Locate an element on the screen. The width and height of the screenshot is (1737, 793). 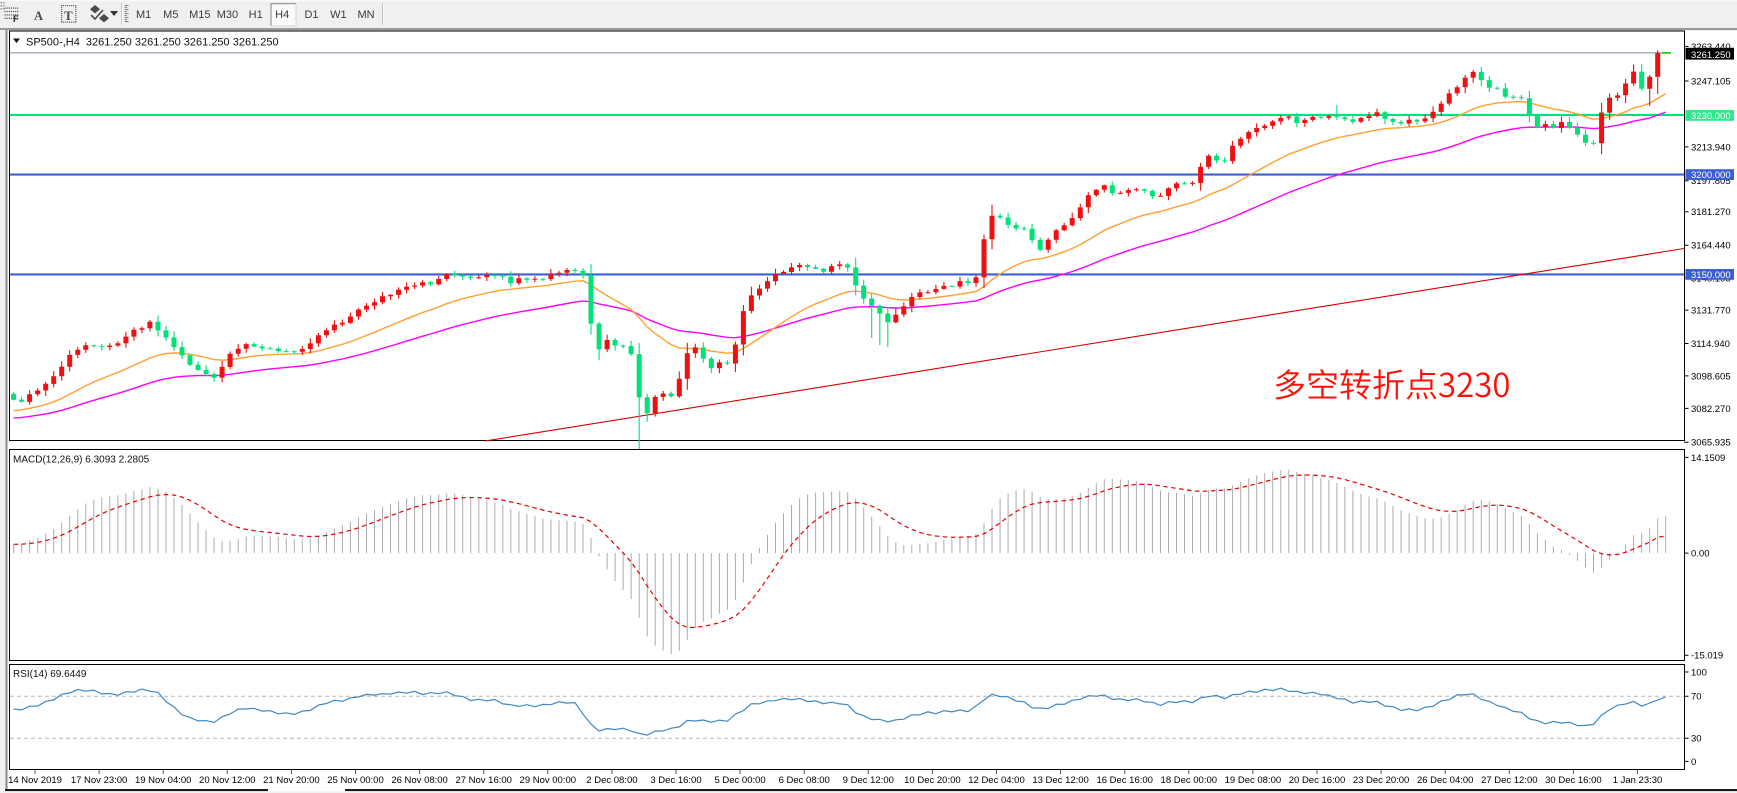
svg-text: 3200.000 is located at coordinates (1711, 175).